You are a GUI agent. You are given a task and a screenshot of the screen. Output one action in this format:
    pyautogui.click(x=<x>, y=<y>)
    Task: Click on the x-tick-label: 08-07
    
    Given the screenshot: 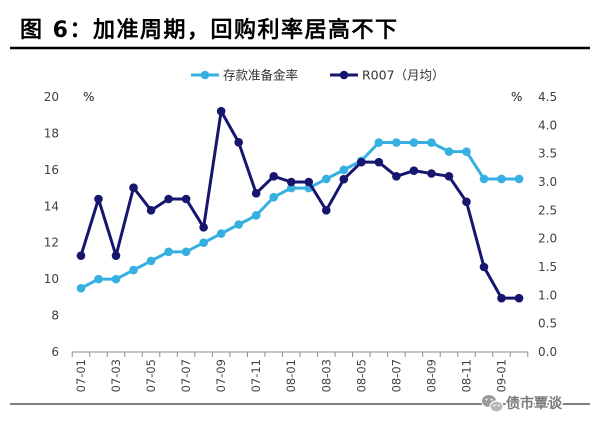 What is the action you would take?
    pyautogui.click(x=396, y=375)
    